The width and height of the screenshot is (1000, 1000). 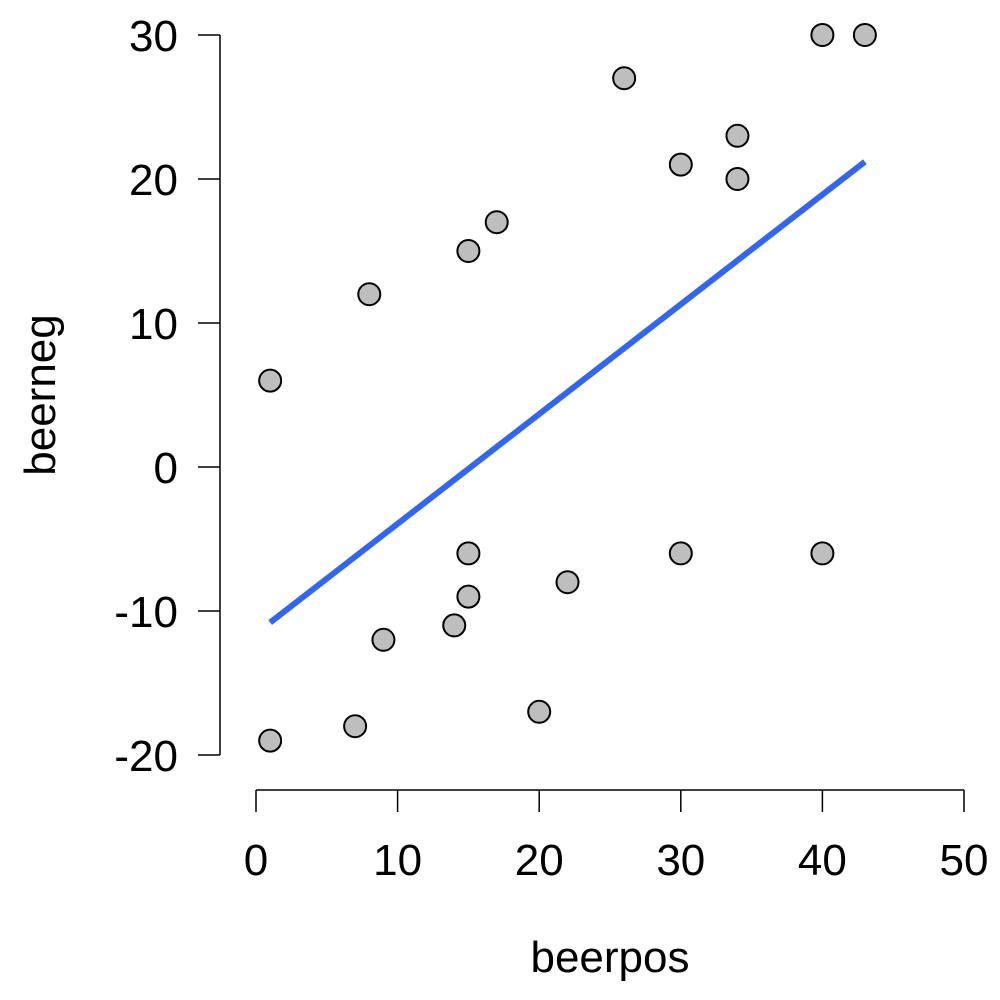 What do you see at coordinates (146, 612) in the screenshot?
I see `y-tick-label: -10` at bounding box center [146, 612].